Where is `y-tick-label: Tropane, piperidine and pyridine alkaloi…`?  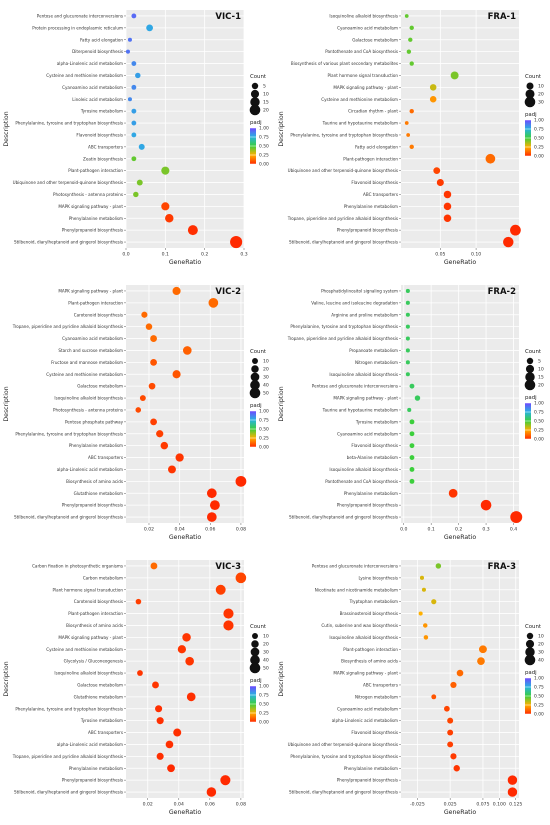
y-tick-label: Tropane, piperidine and pyridine alkaloi… is located at coordinates (342, 338).